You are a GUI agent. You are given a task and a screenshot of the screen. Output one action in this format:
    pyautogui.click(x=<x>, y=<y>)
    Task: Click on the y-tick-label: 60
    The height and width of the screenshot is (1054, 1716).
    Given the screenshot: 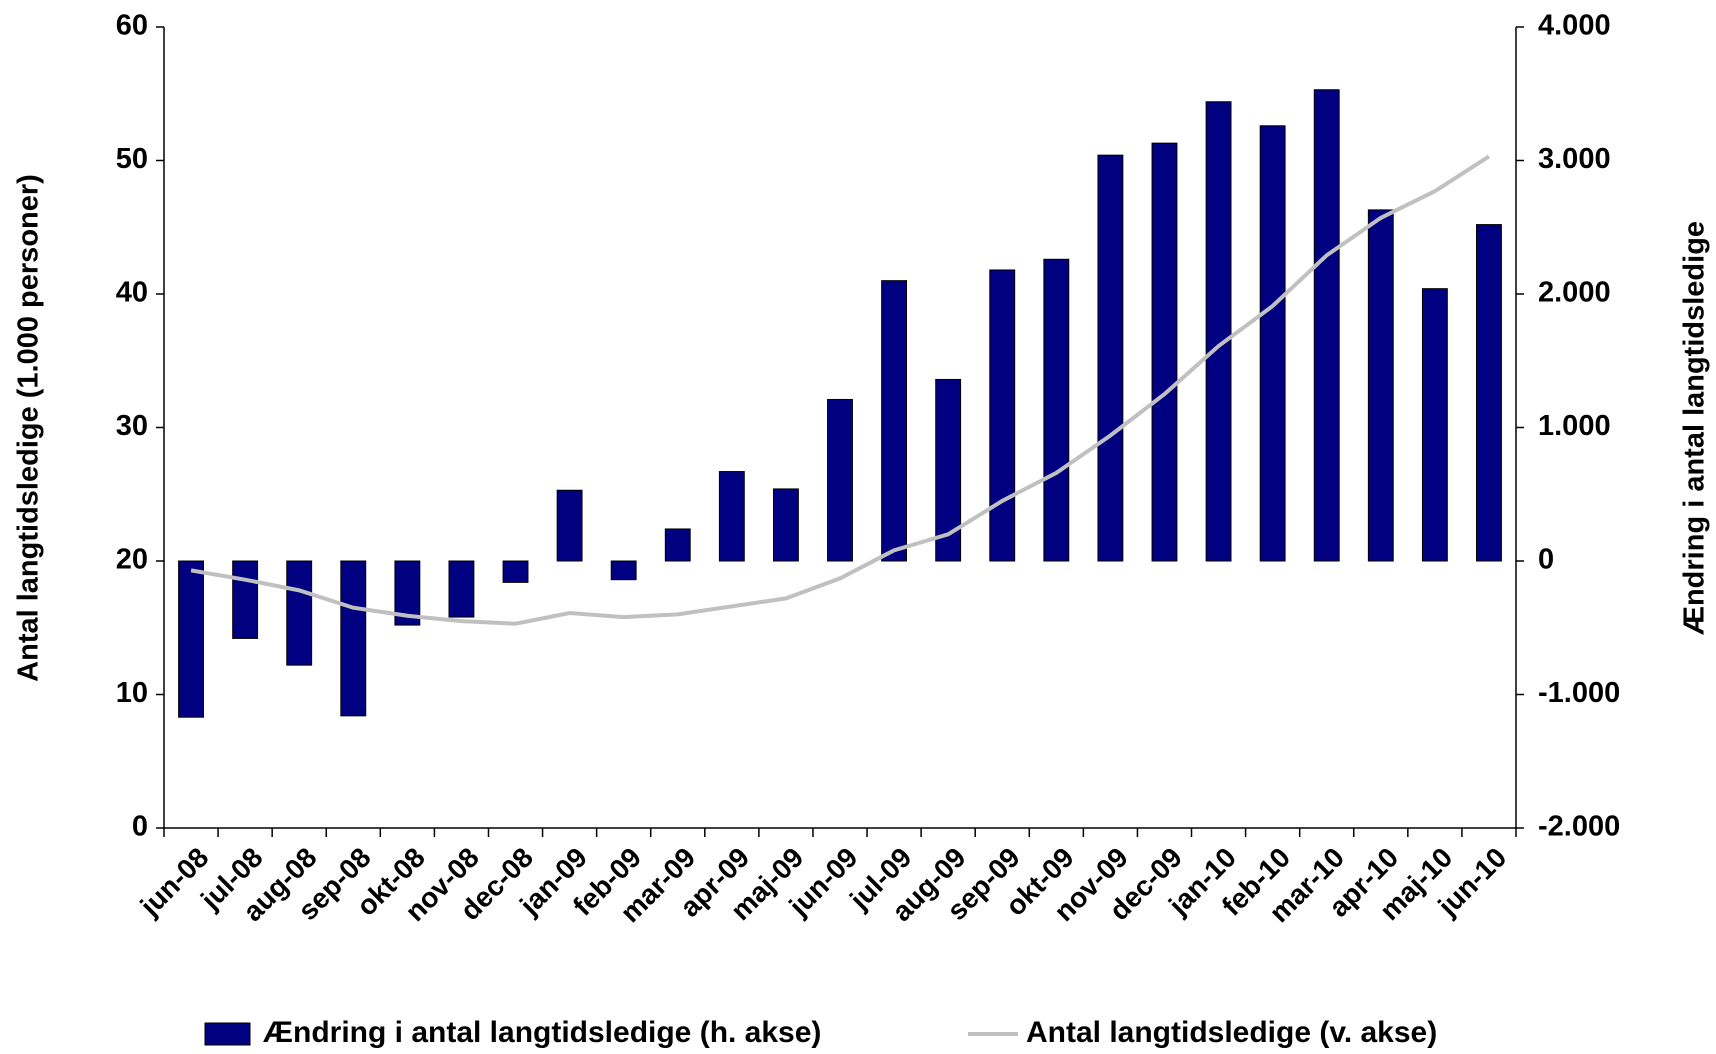 What is the action you would take?
    pyautogui.click(x=132, y=26)
    